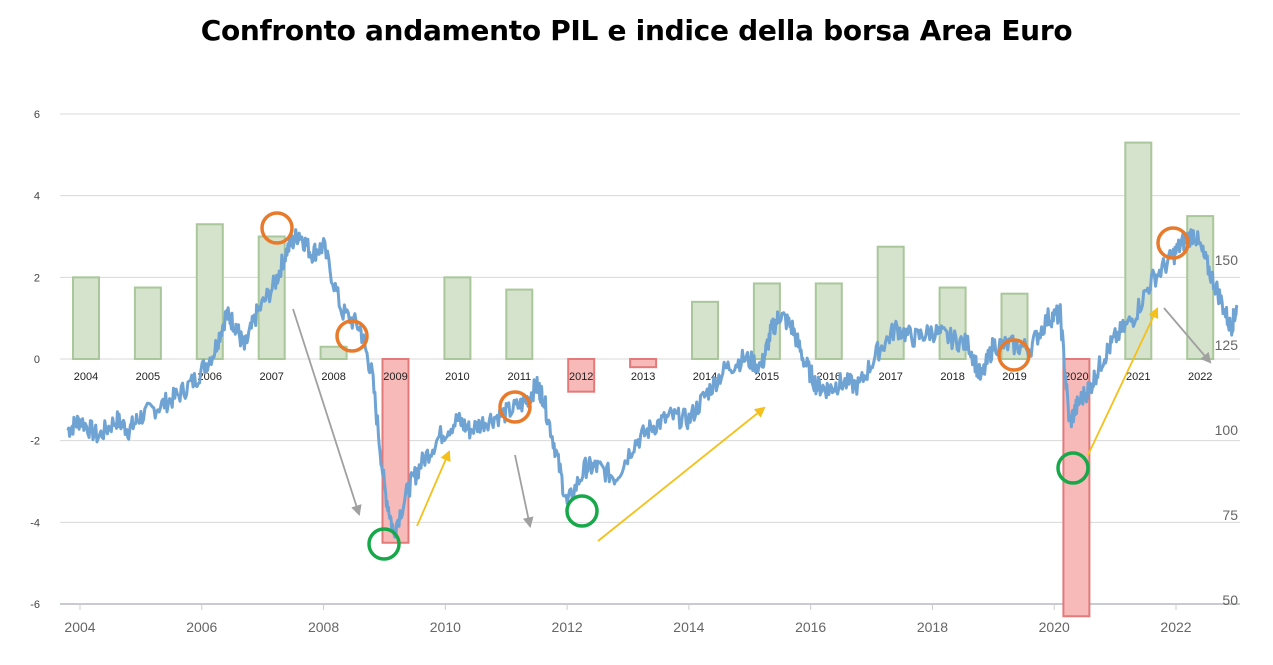  Describe the element at coordinates (890, 377) in the screenshot. I see `bar-year-label: 2017` at that location.